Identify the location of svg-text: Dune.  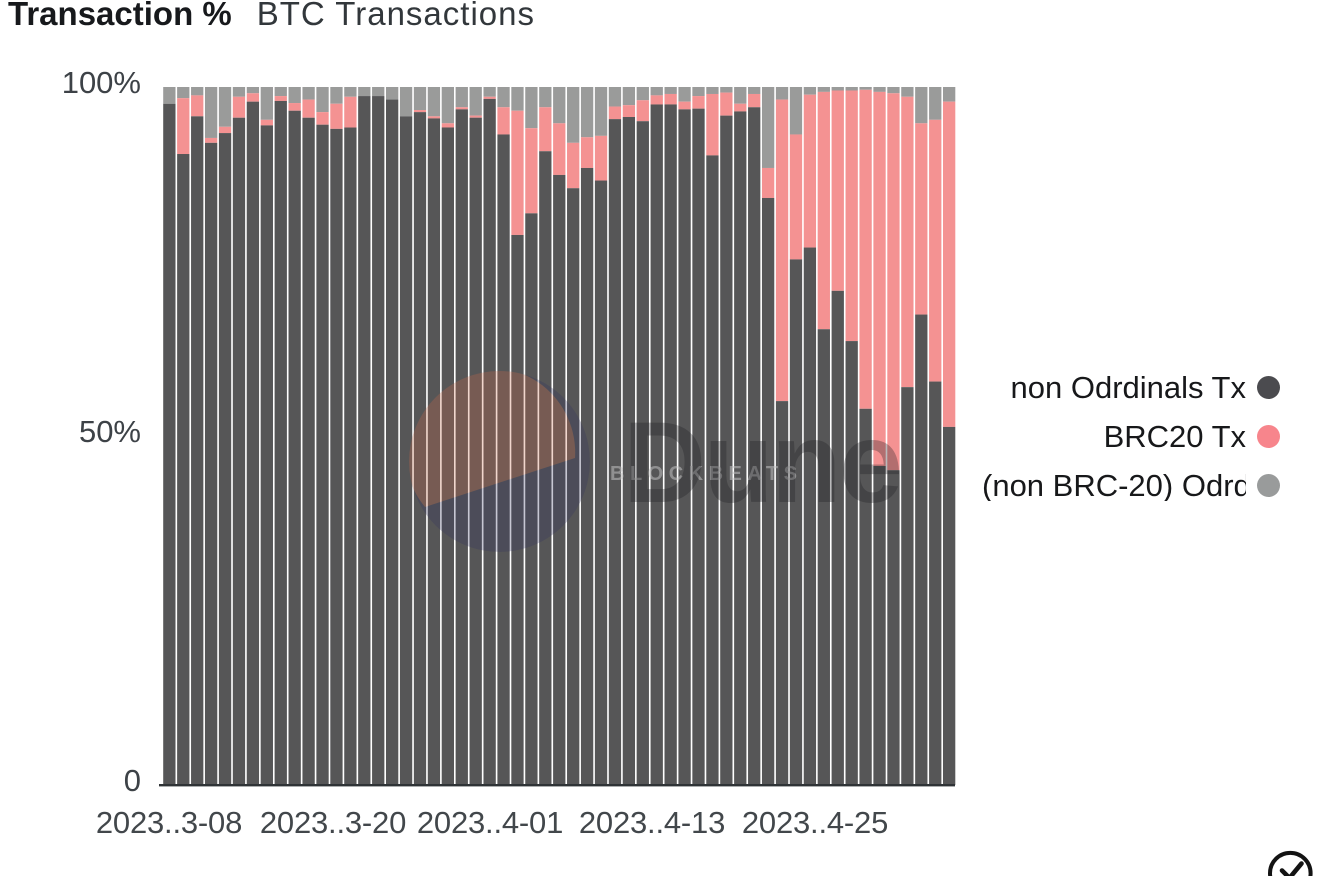
(762, 463).